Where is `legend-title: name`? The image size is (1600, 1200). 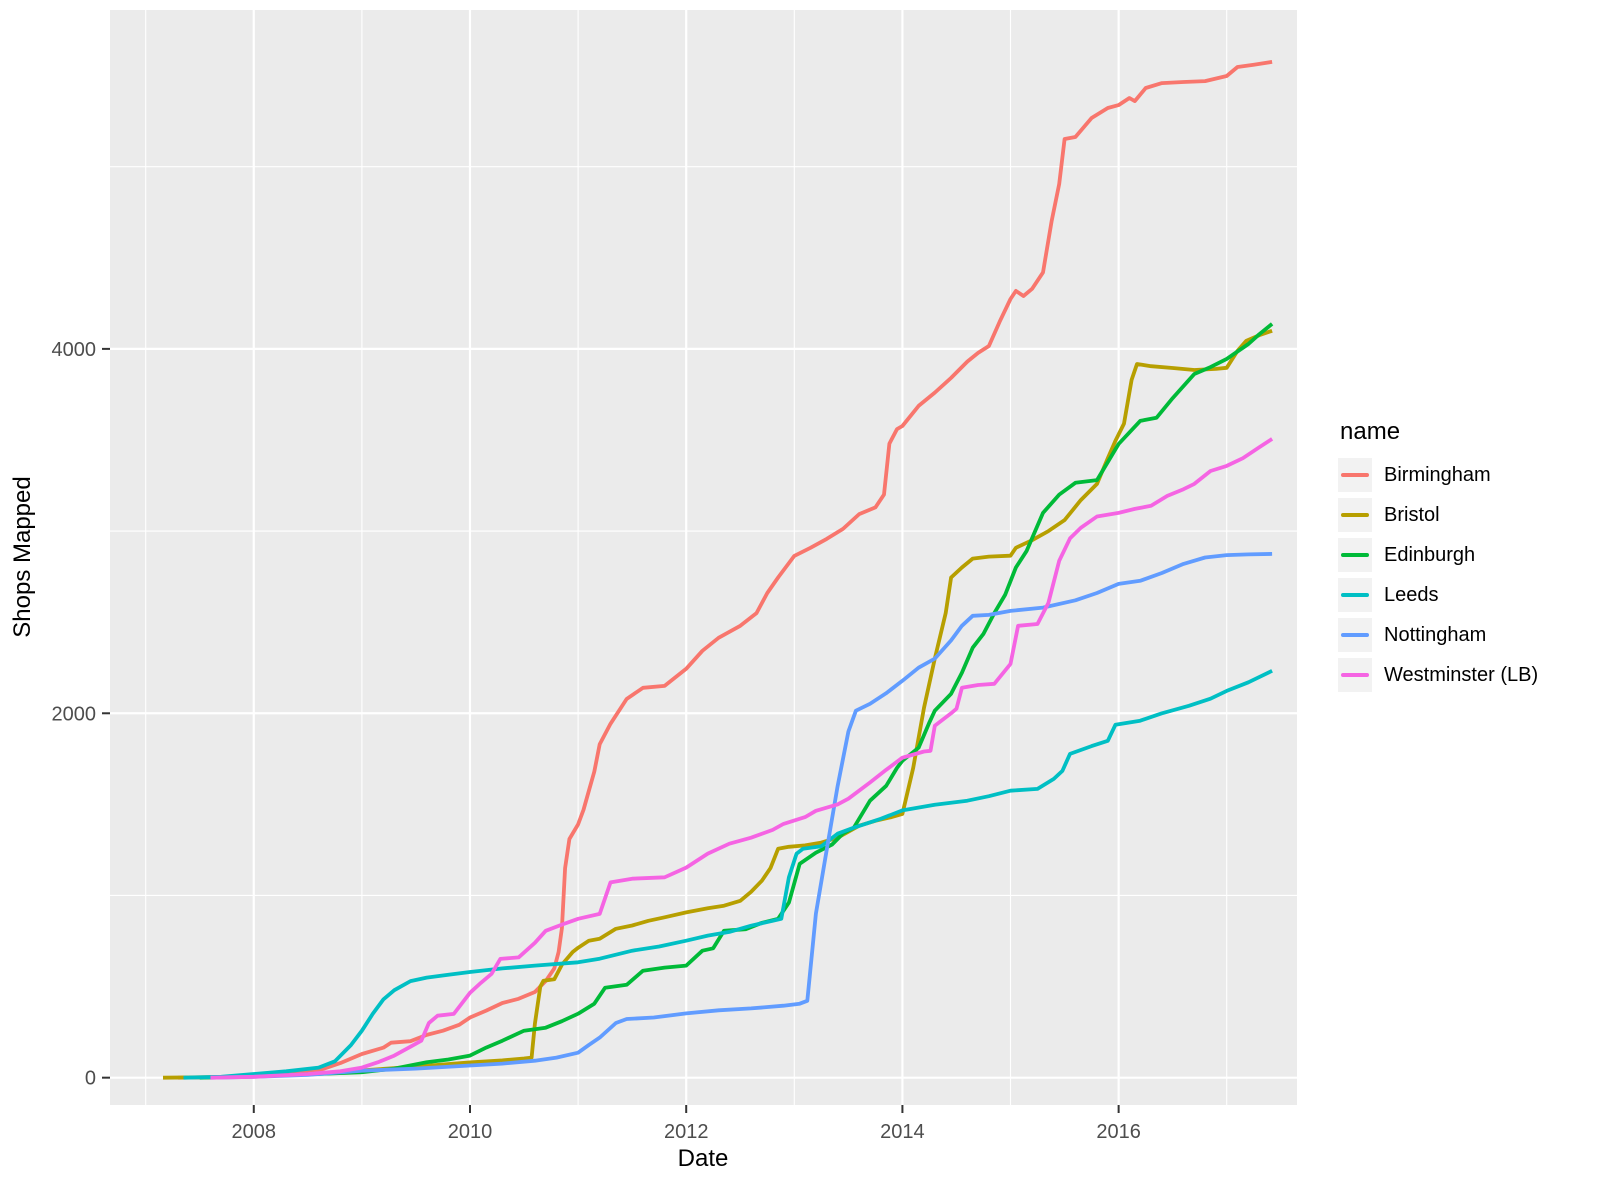
legend-title: name is located at coordinates (1370, 431).